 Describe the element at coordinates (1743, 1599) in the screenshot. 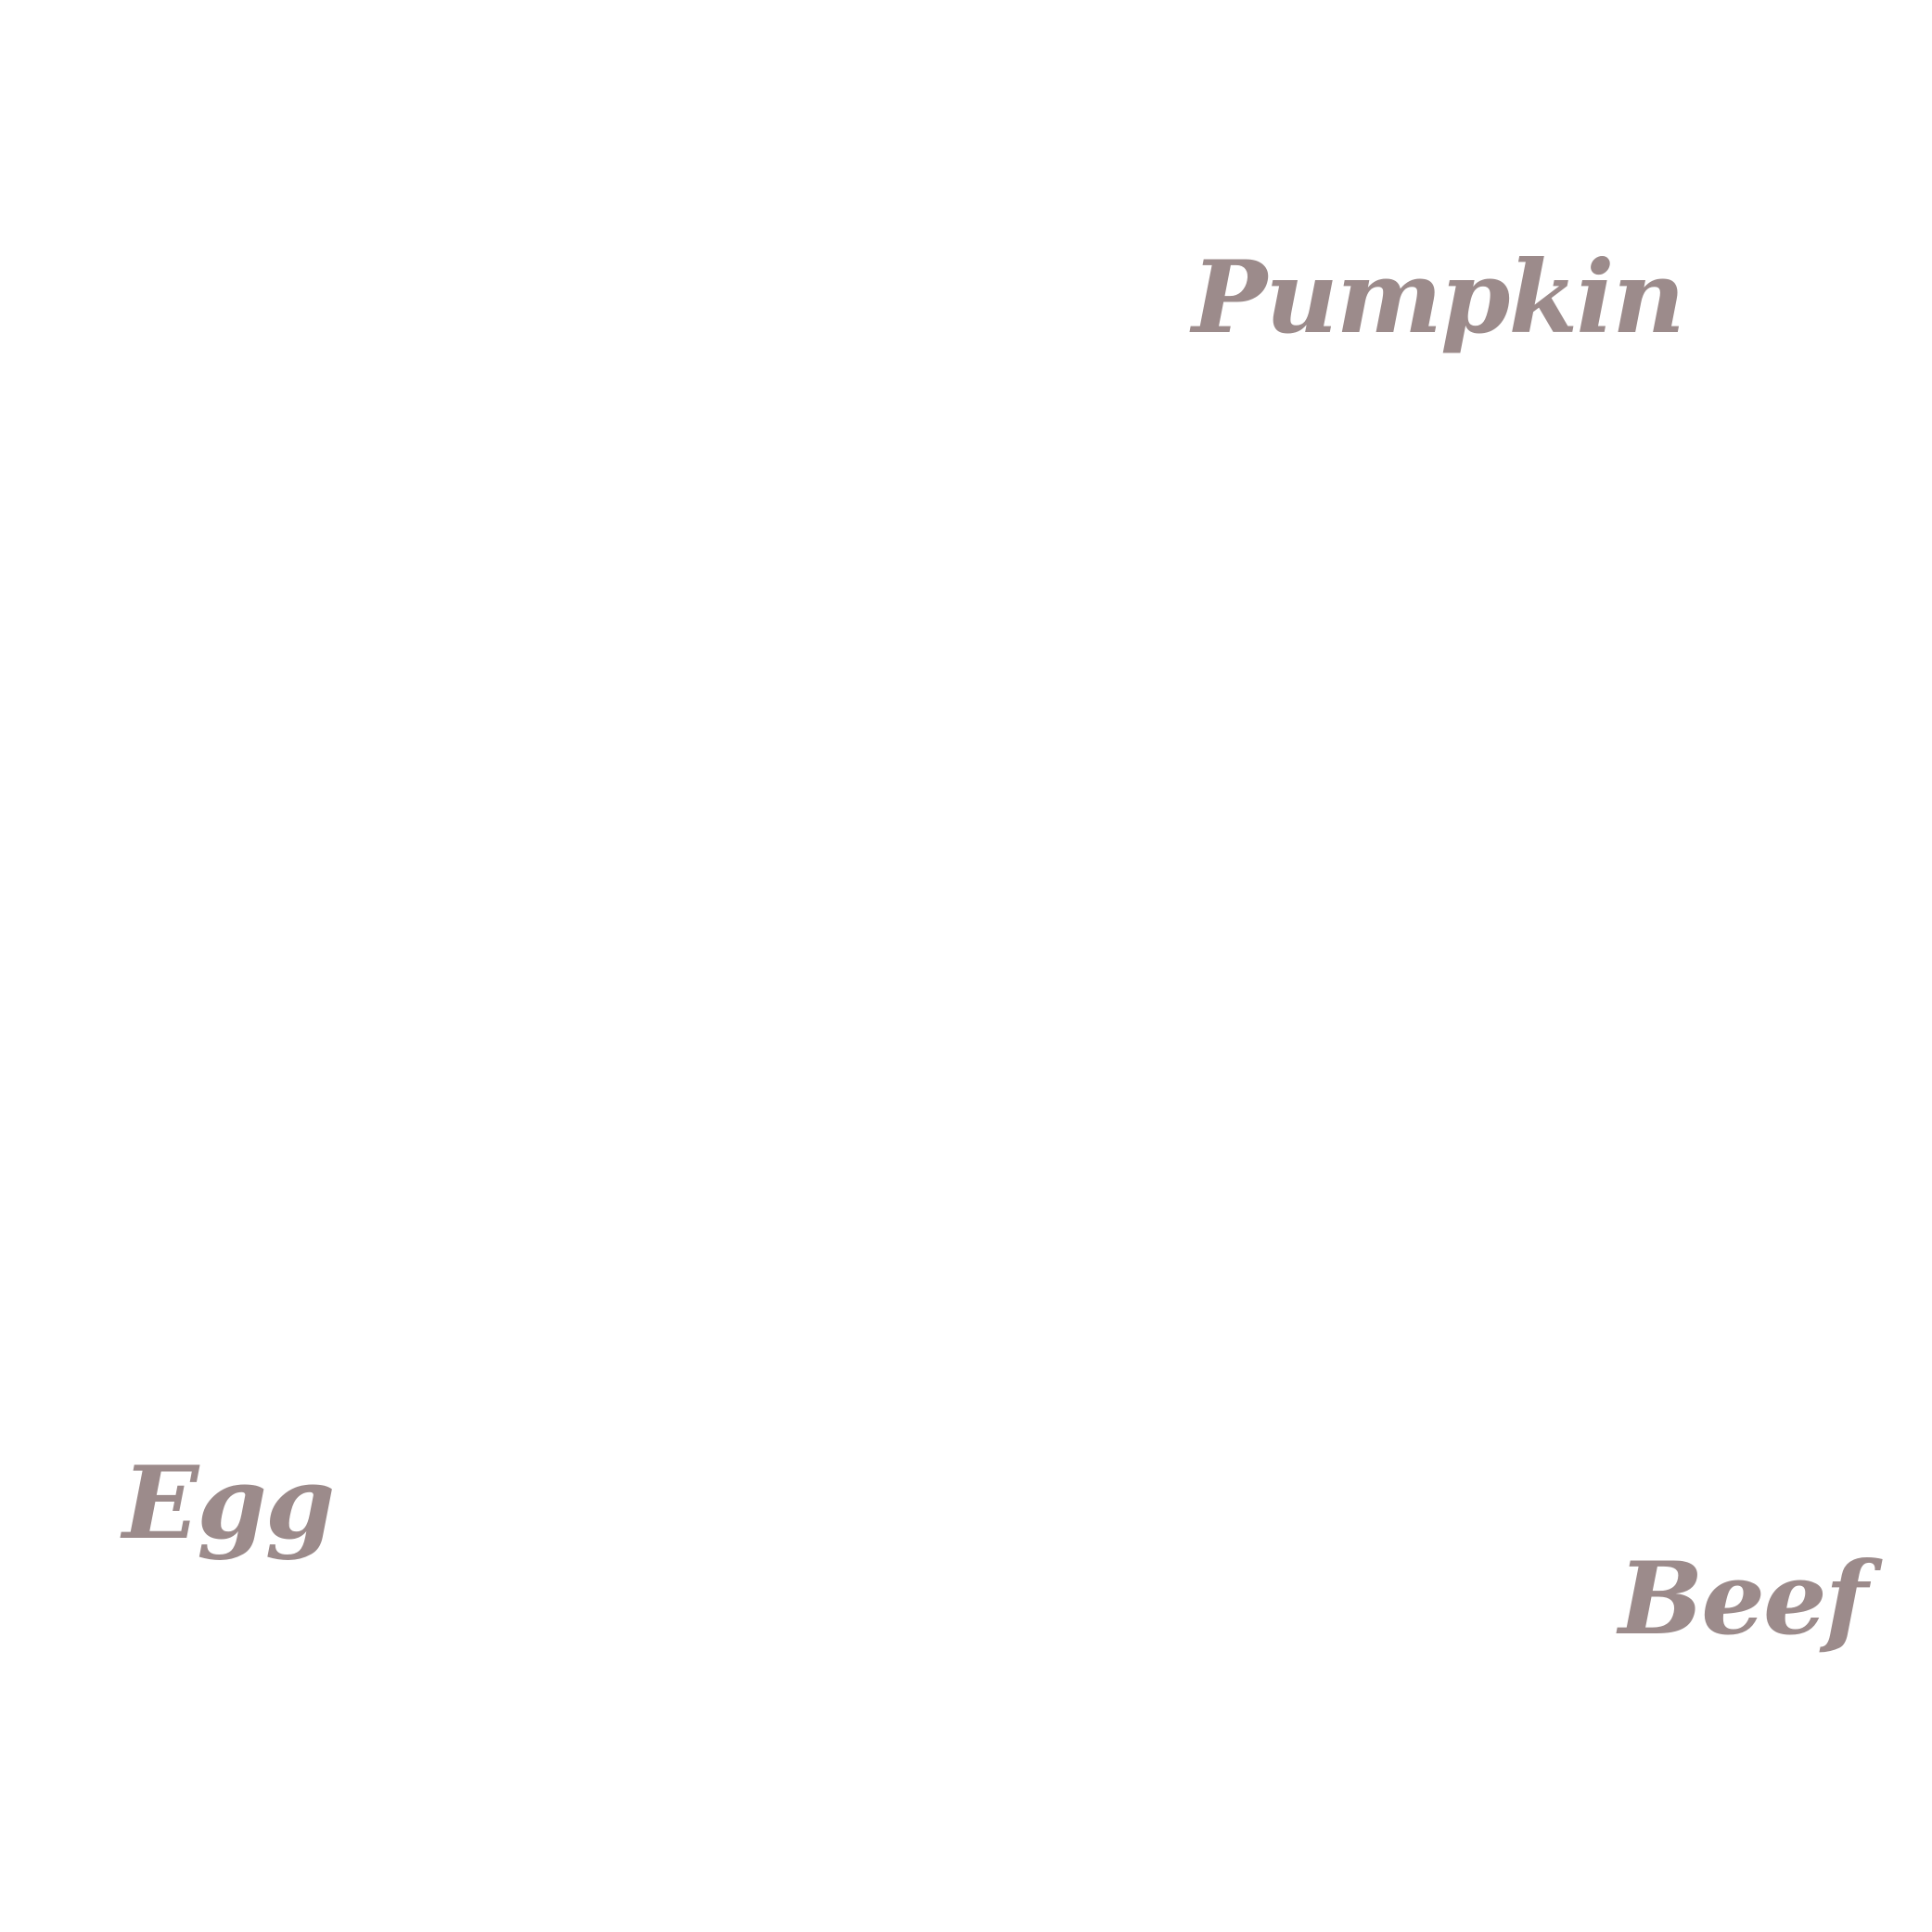

I see `label-beef: Beef` at that location.